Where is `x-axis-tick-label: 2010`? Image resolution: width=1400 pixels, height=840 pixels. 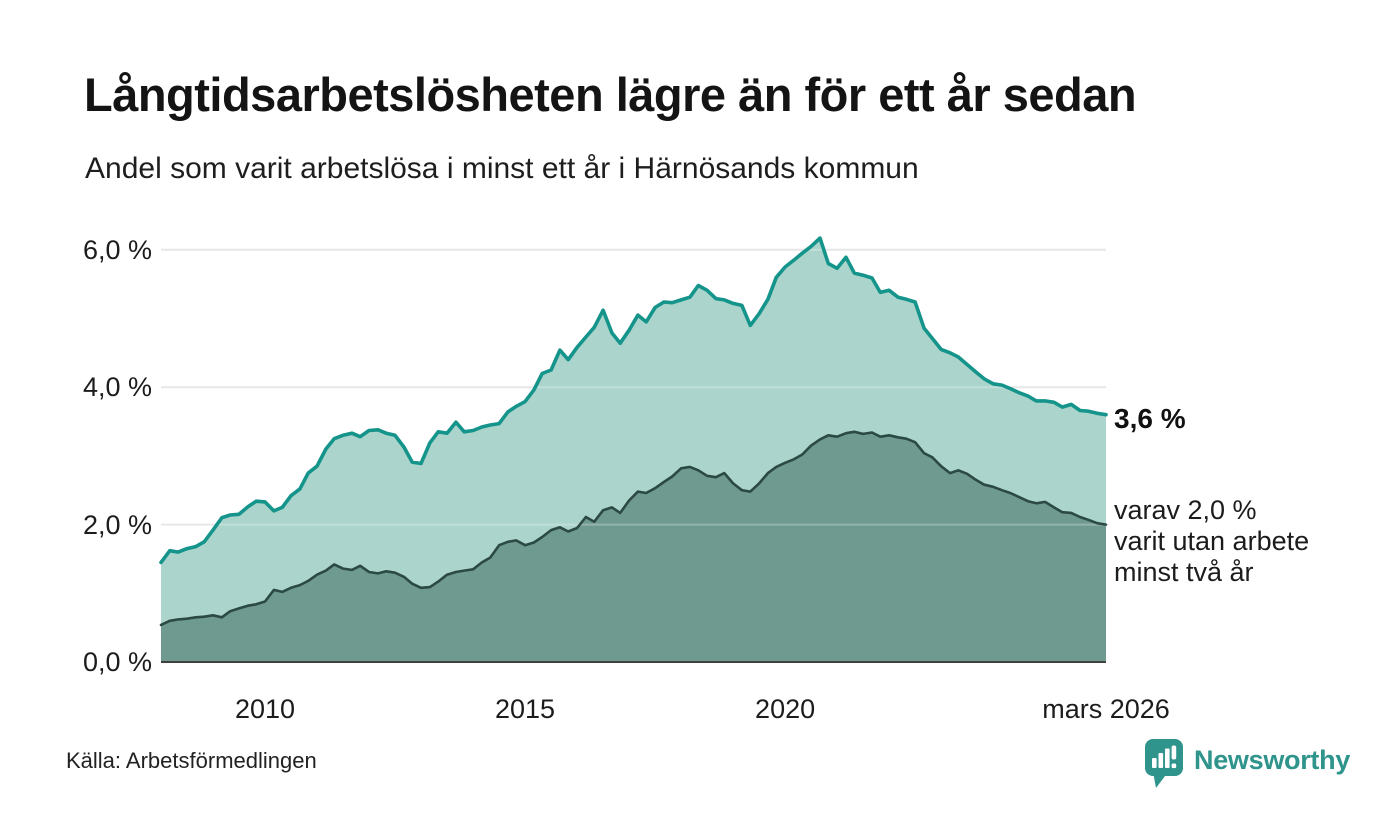
x-axis-tick-label: 2010 is located at coordinates (265, 709).